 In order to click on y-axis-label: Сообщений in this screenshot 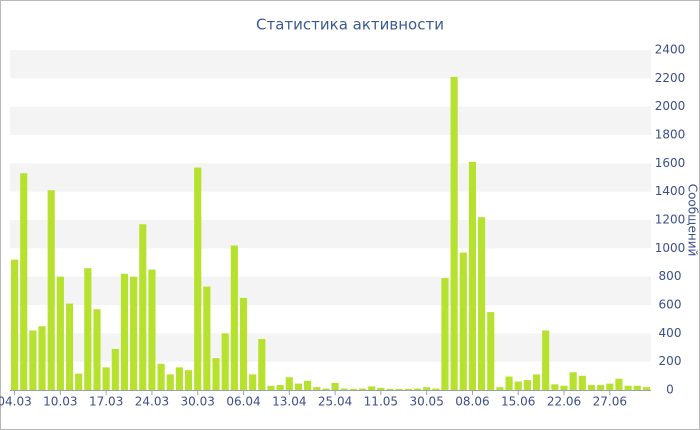, I will do `click(693, 220)`.